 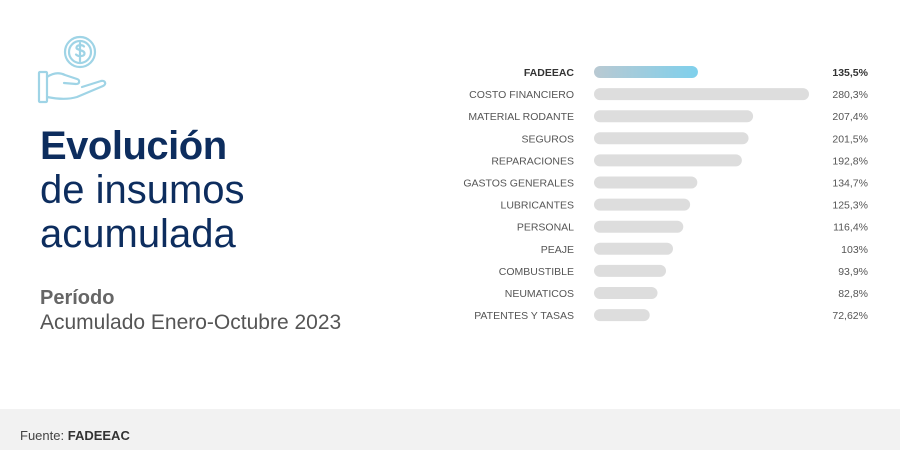 I want to click on source-value: FADEEAC, so click(x=98, y=435).